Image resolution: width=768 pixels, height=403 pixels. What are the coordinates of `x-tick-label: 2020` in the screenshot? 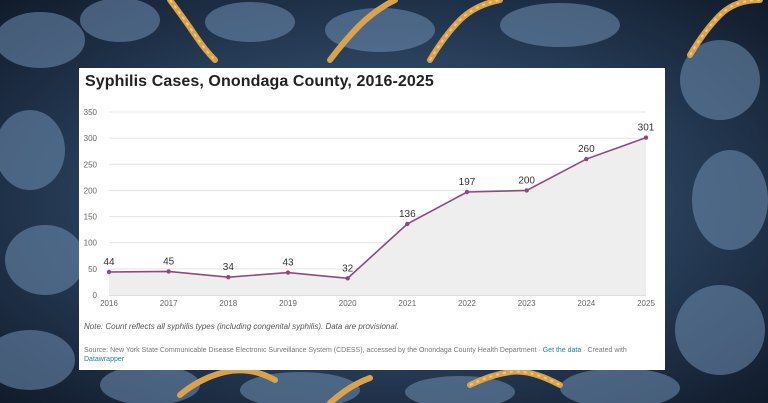 It's located at (348, 303).